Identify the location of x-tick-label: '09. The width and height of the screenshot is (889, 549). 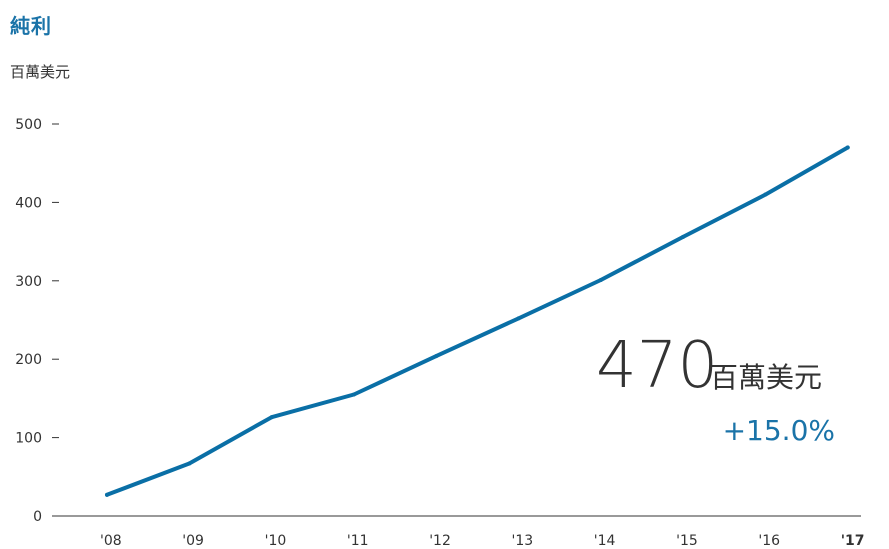
(193, 541).